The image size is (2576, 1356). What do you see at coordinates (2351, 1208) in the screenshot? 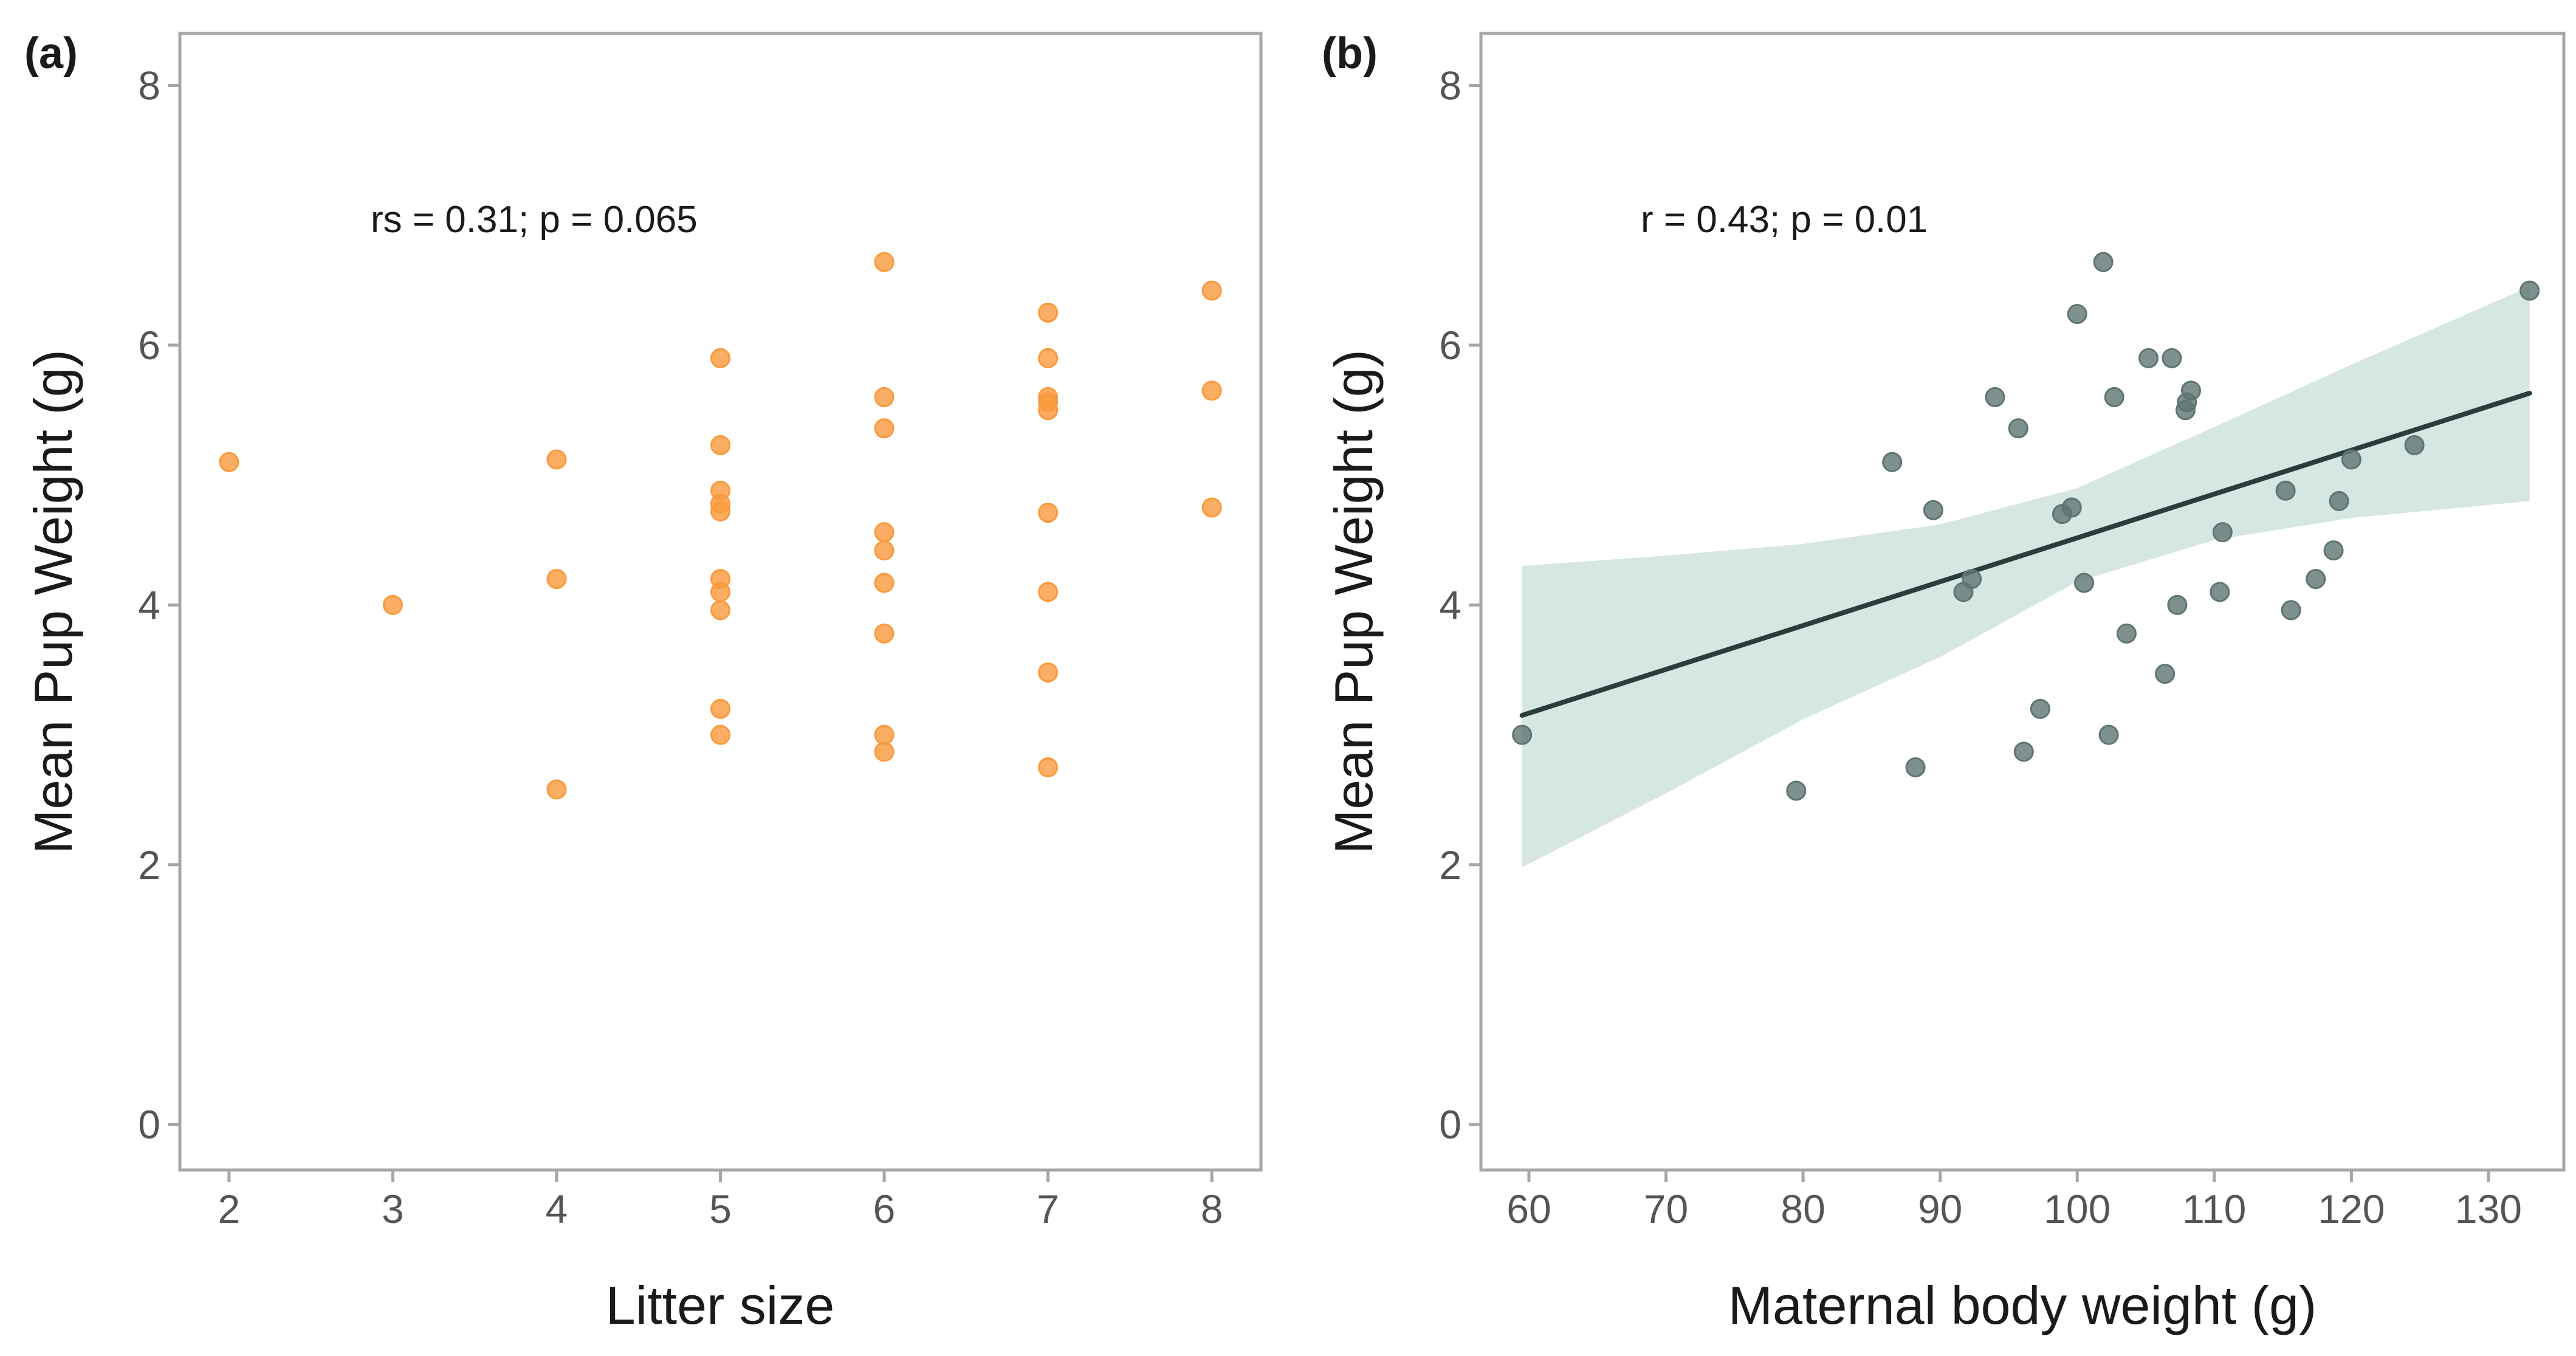
I see `panel-b-x-tick-label: 120` at bounding box center [2351, 1208].